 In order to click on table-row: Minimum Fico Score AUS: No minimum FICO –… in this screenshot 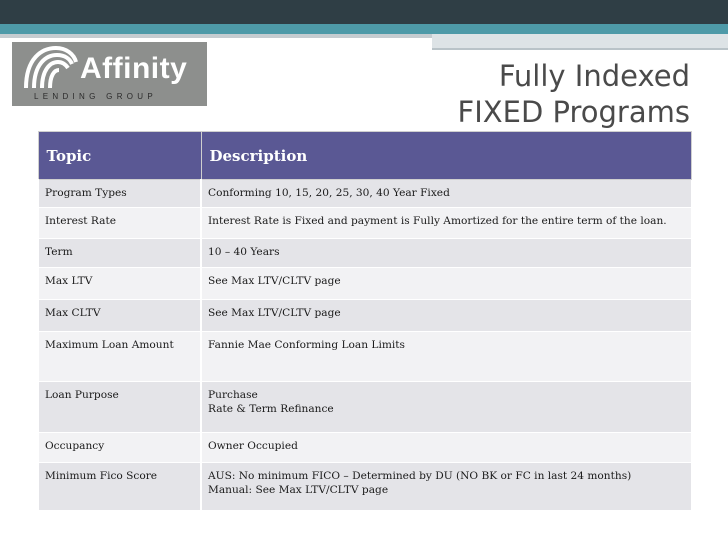, I will do `click(364, 486)`.